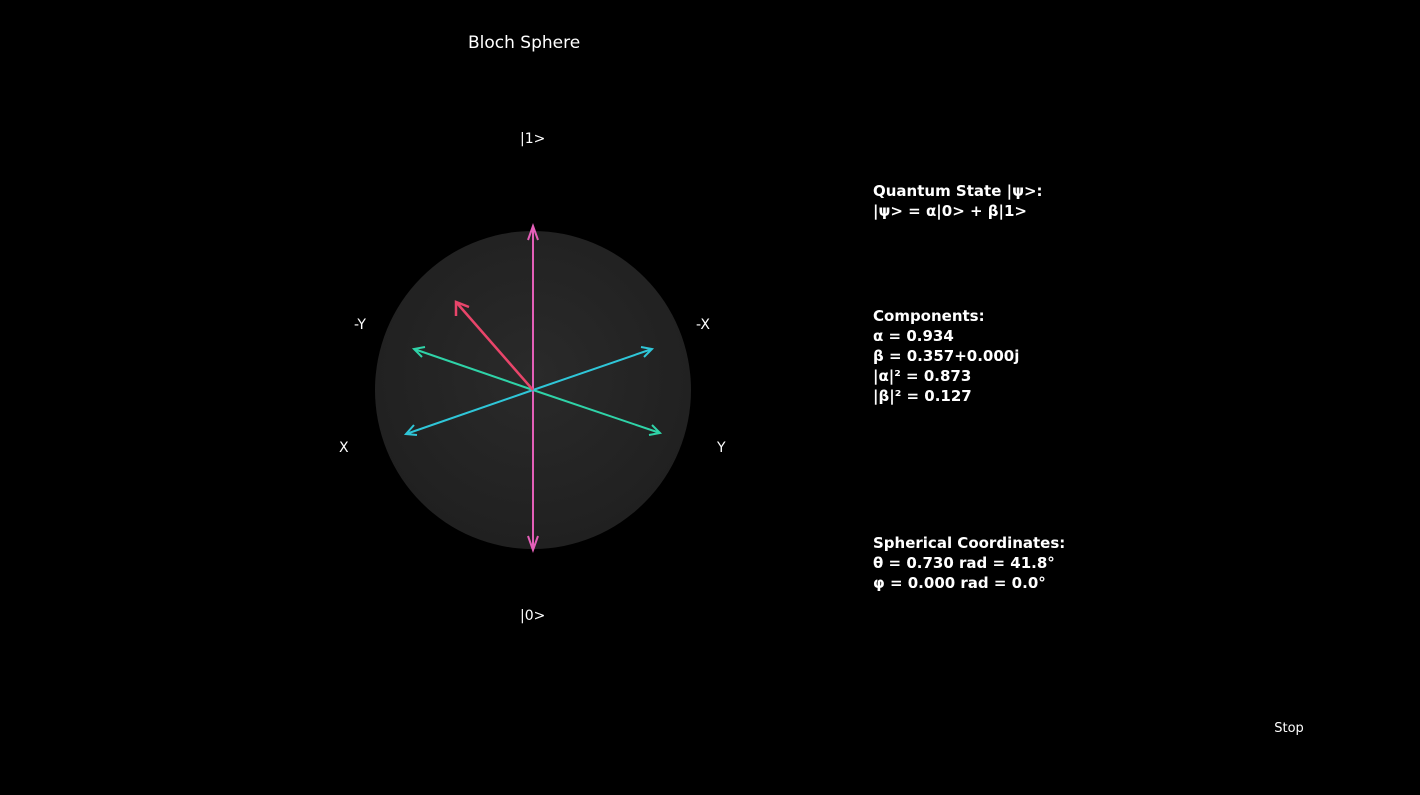 The height and width of the screenshot is (795, 1420). Describe the element at coordinates (524, 43) in the screenshot. I see `plot-title: Bloch Sphere` at that location.